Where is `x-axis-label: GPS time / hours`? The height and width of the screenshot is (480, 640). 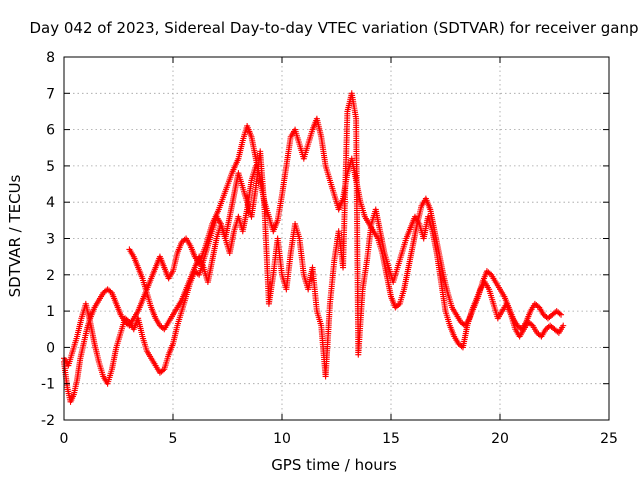 x-axis-label: GPS time / hours is located at coordinates (334, 465).